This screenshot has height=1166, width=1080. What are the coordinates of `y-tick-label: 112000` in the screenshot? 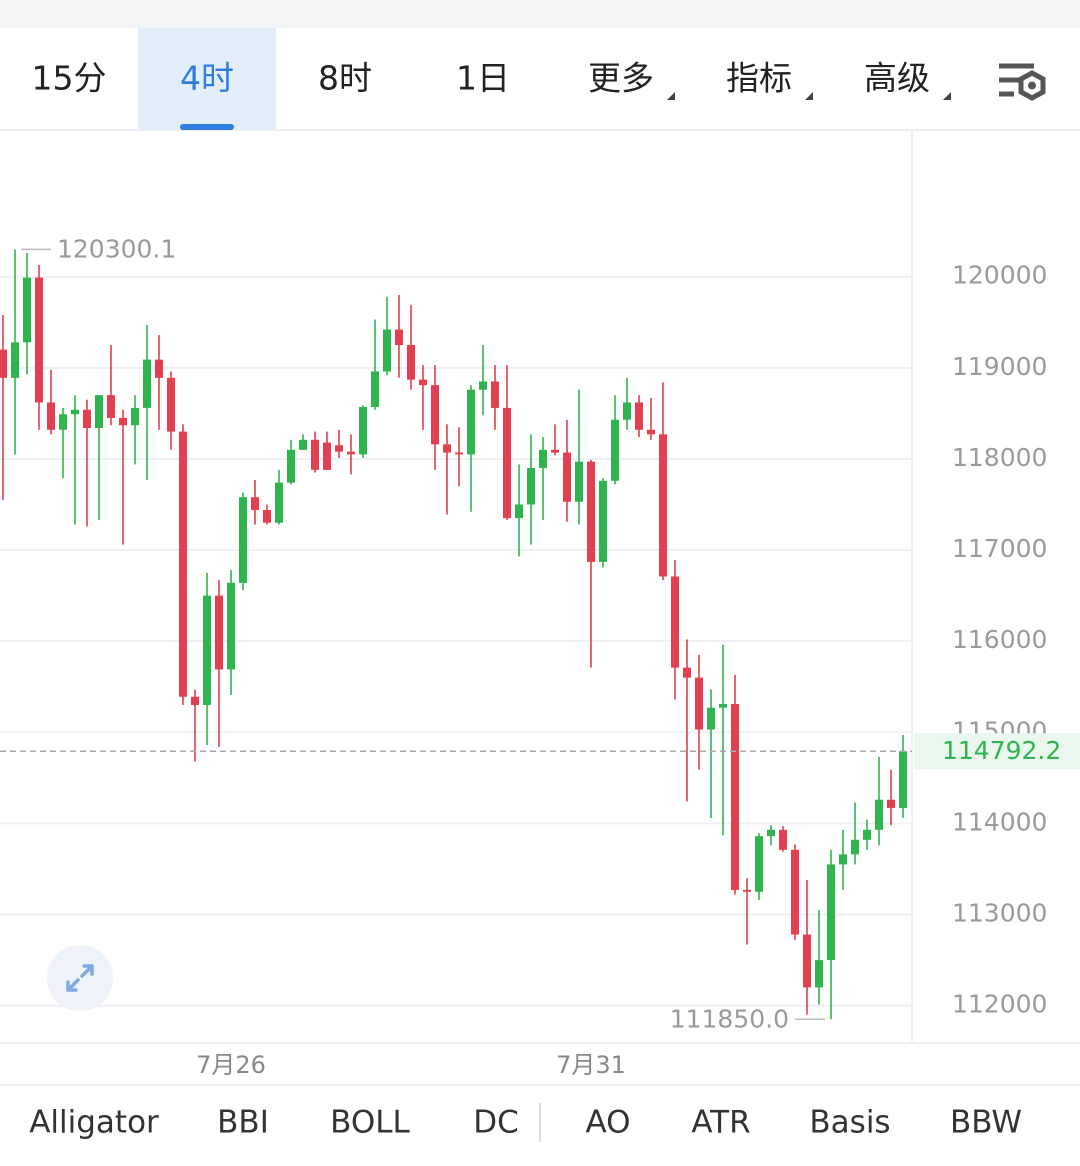 It's located at (999, 1004).